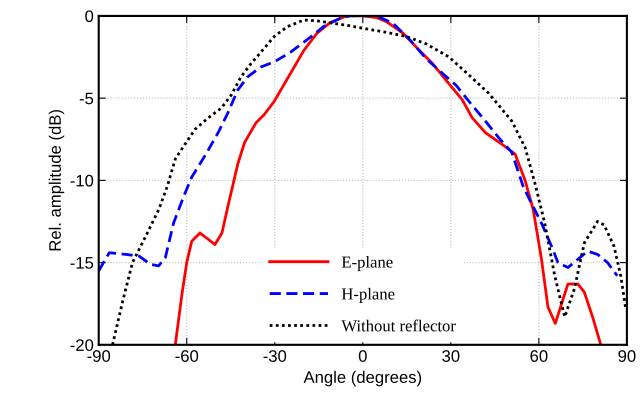 This screenshot has width=641, height=419. I want to click on x-tick-label: 90, so click(627, 356).